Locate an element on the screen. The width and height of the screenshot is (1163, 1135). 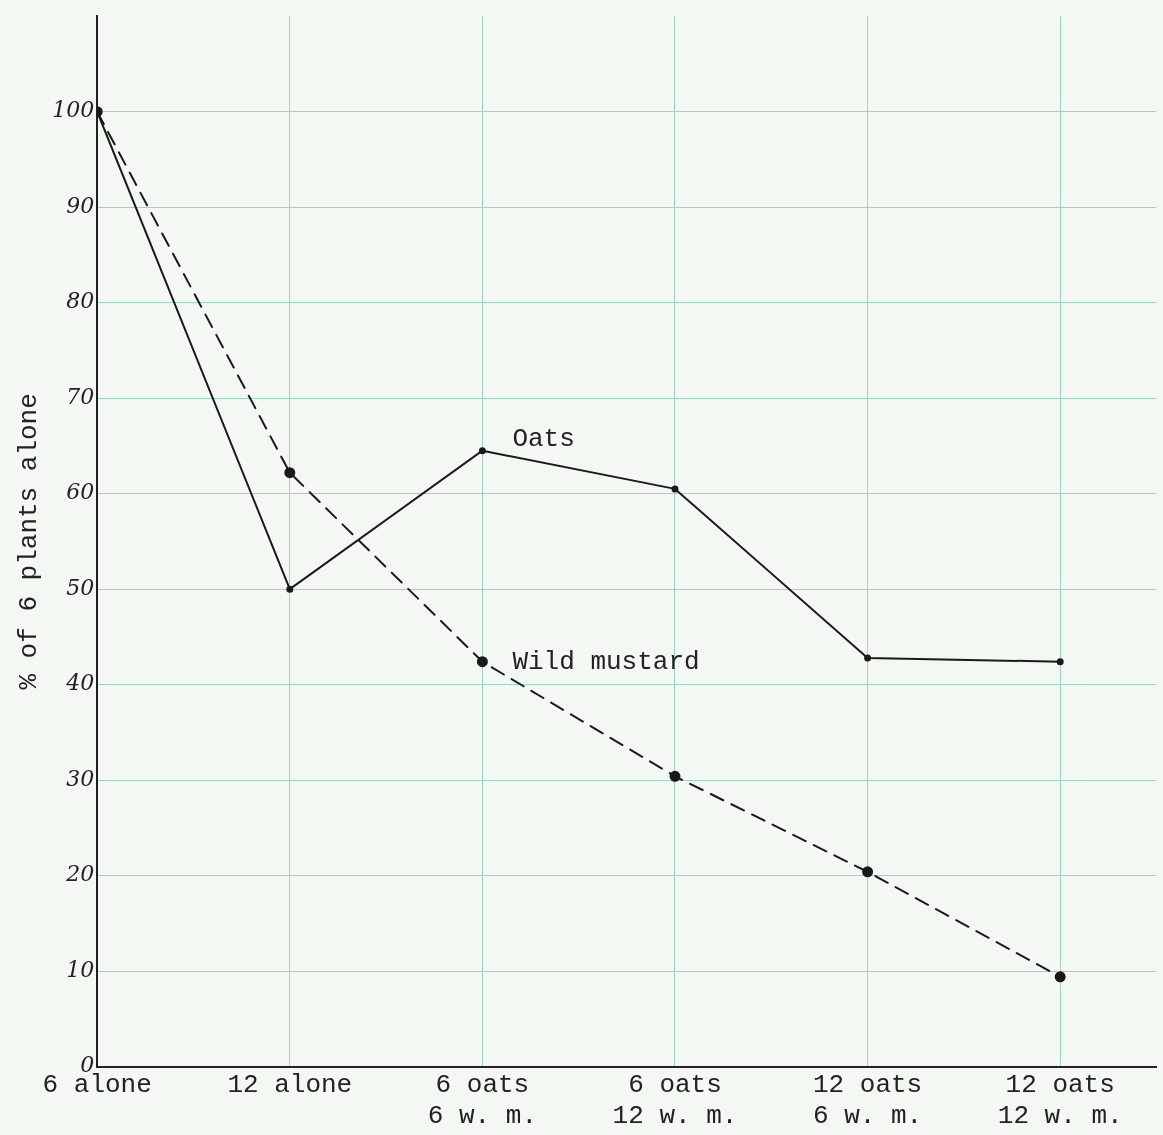
x-tick-label: 6 oats 6 w. m. is located at coordinates (482, 1101).